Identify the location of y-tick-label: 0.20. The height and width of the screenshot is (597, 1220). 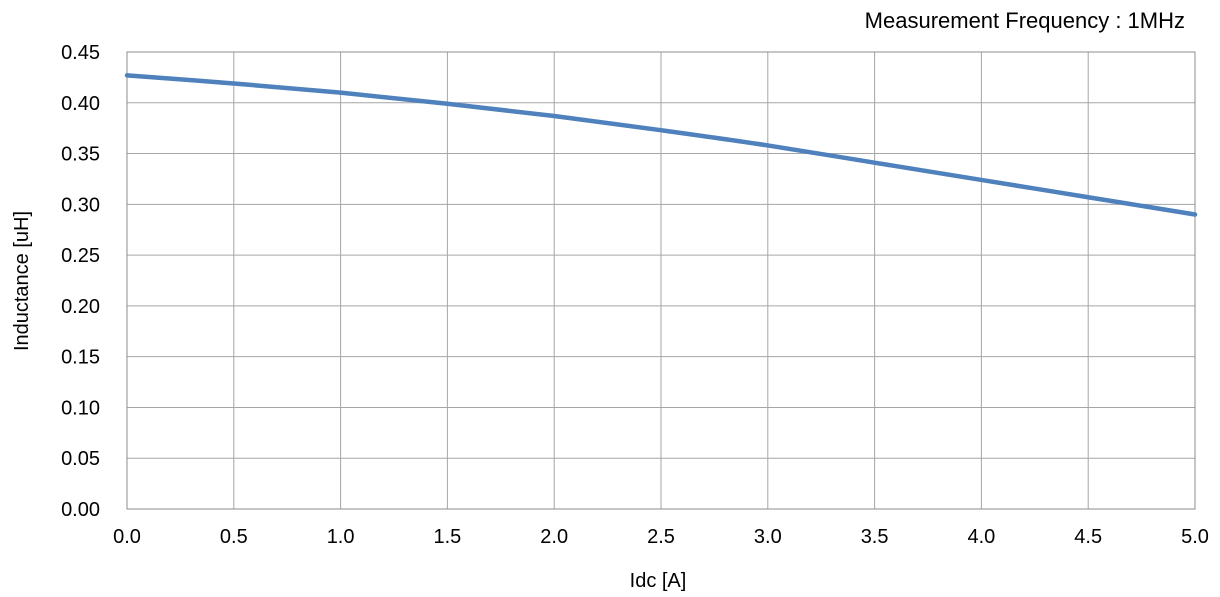
(80, 307).